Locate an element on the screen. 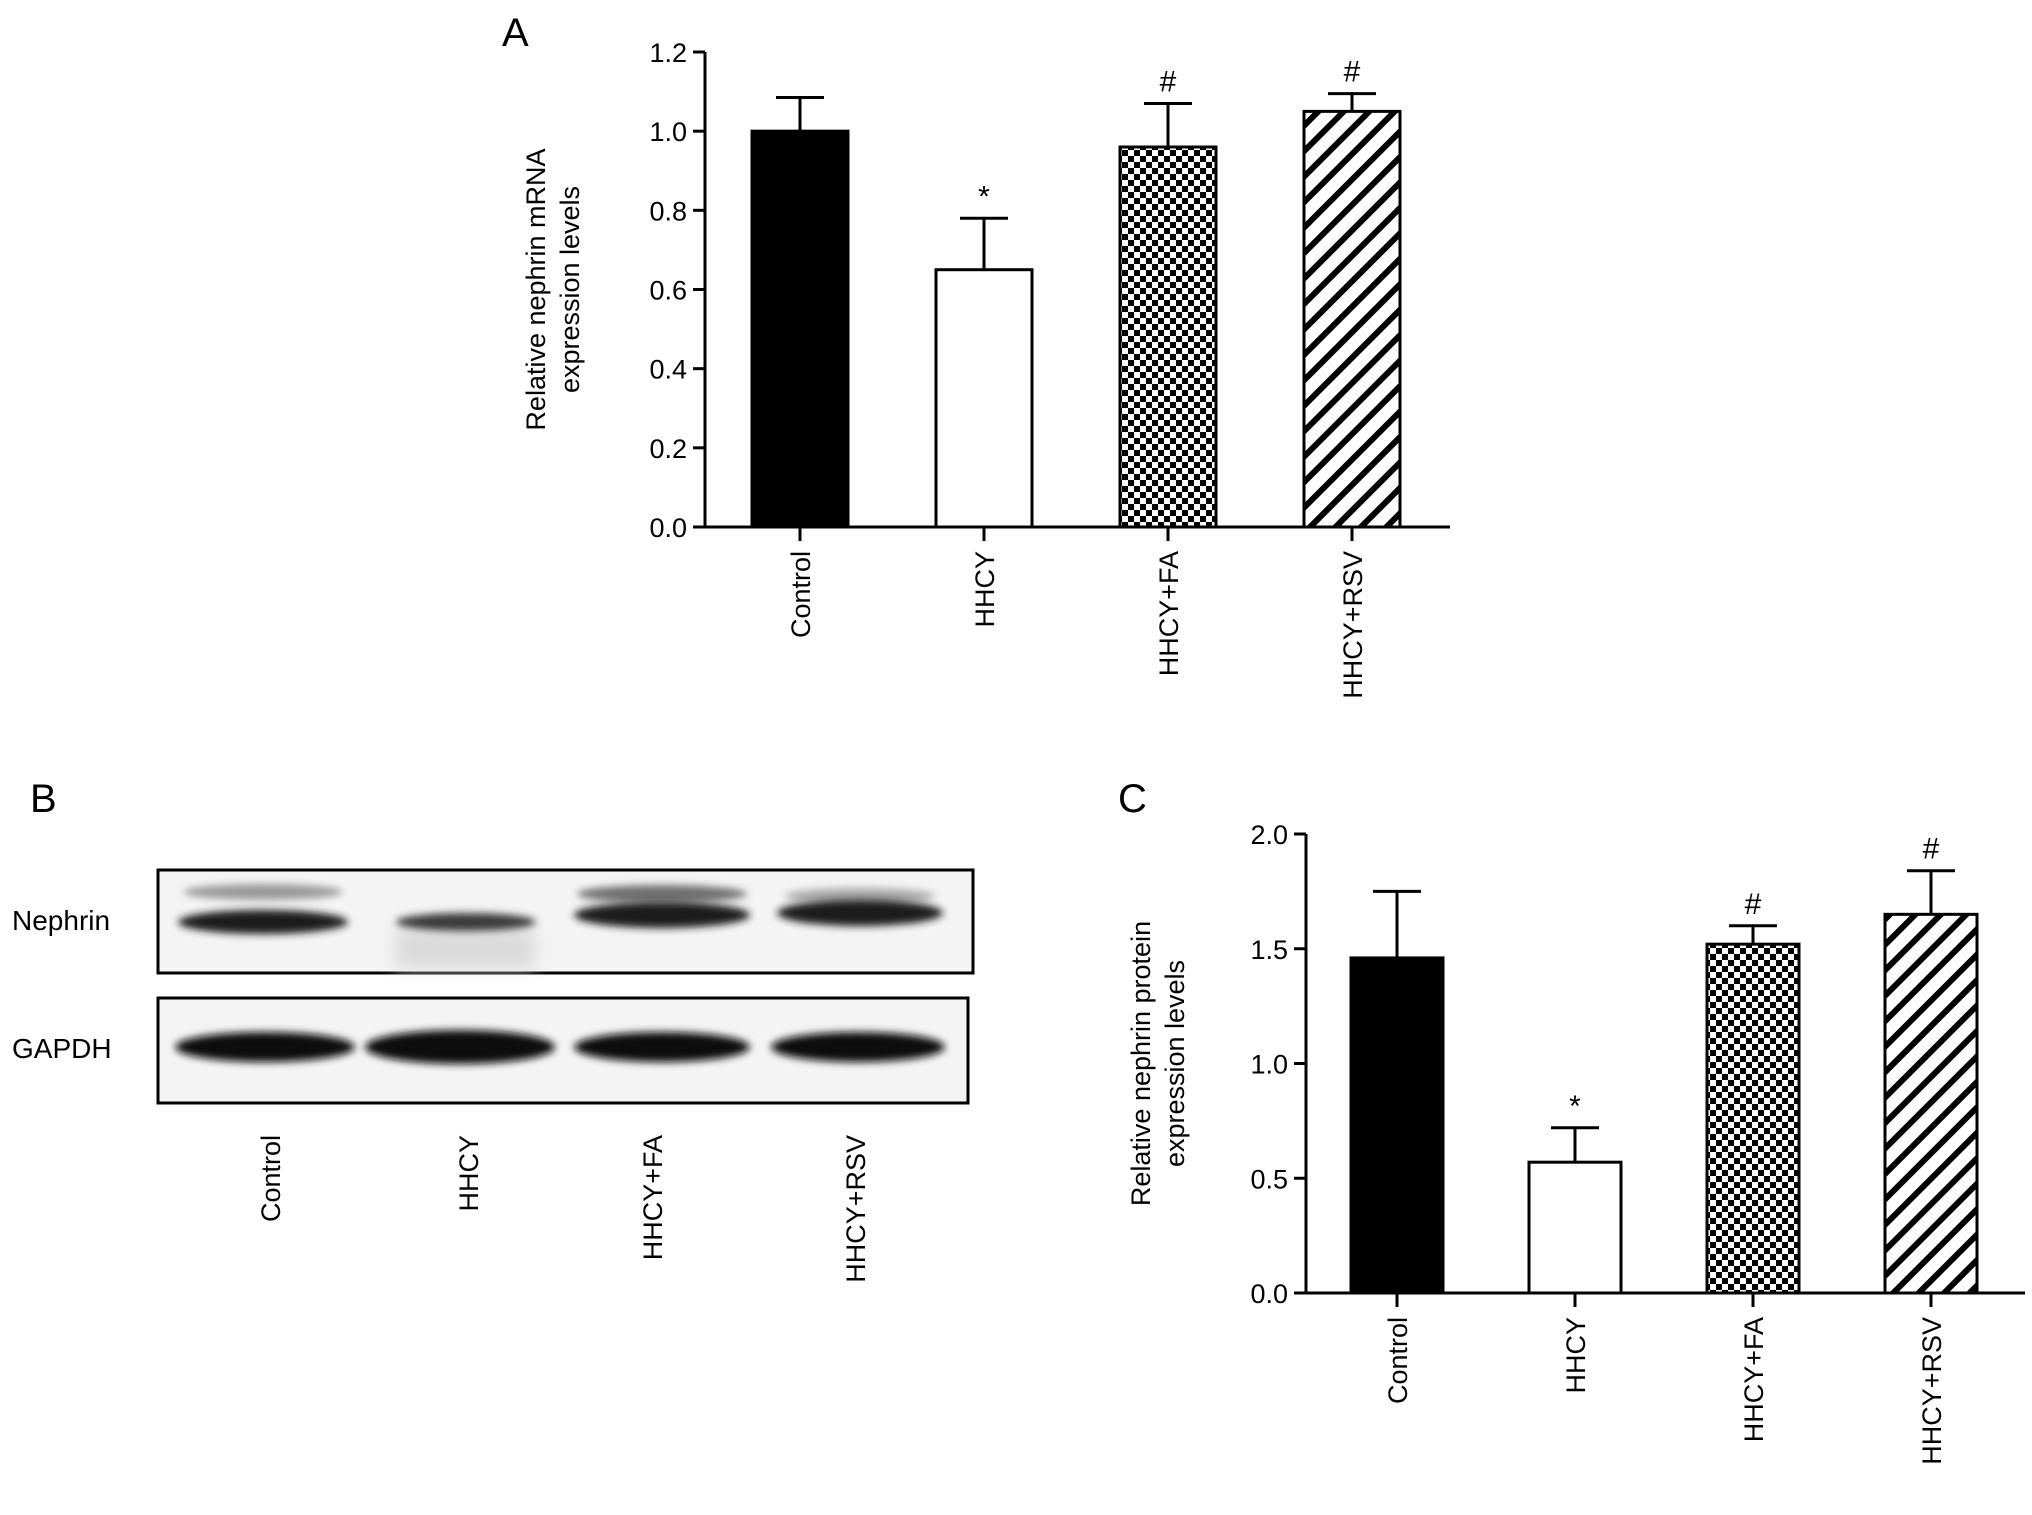 The height and width of the screenshot is (1515, 2032). y-tick-label: 2.0 is located at coordinates (1269, 835).